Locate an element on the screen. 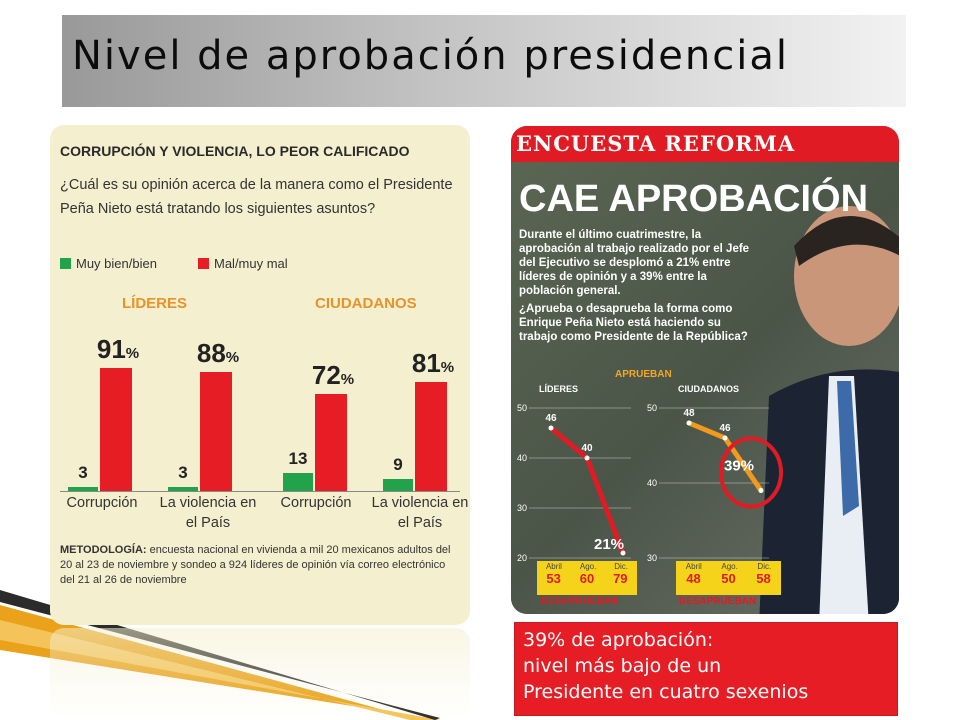 The image size is (960, 720). title-bar: Nivel de aprobación presidencial is located at coordinates (484, 61).